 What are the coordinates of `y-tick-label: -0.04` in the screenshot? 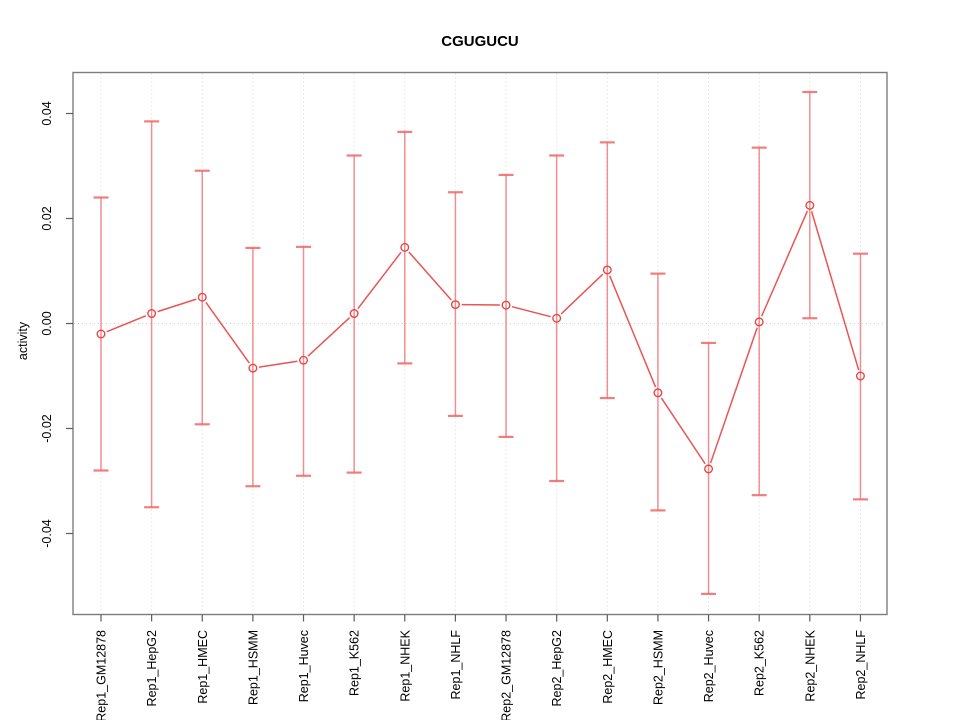 It's located at (47, 533).